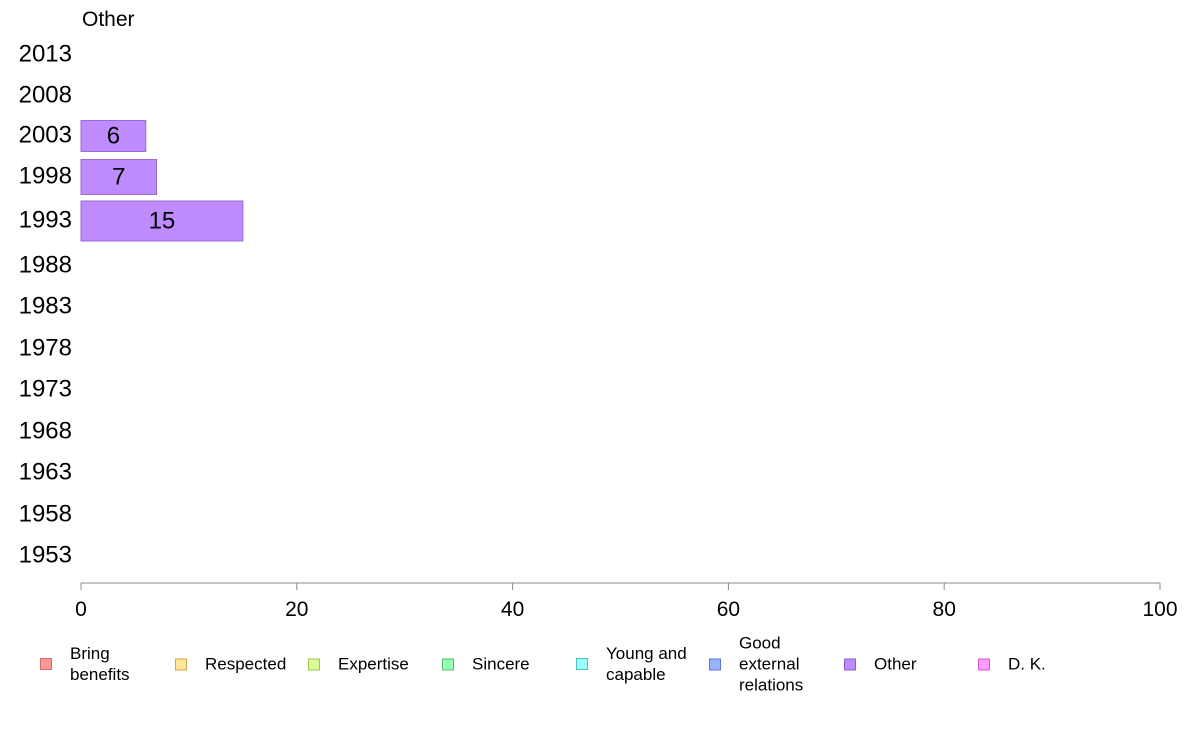  I want to click on y-tick-label: 1998, so click(45, 175).